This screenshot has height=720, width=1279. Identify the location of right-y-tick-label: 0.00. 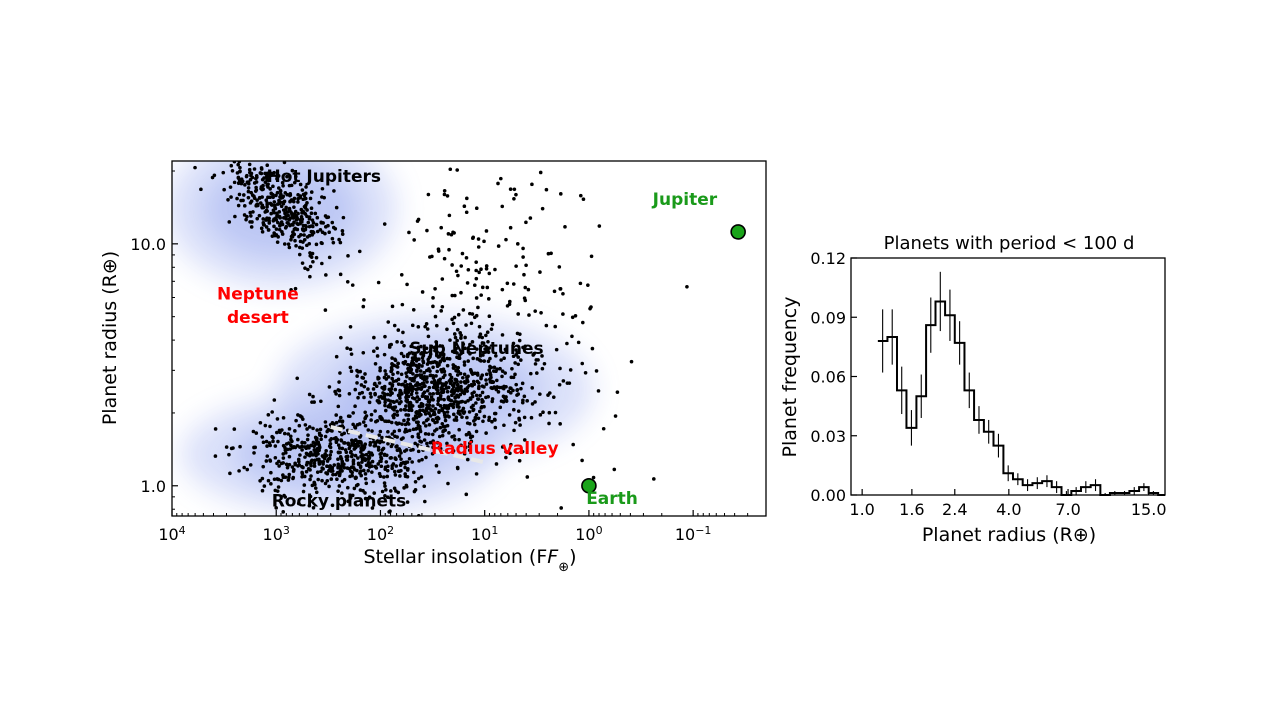
(828, 495).